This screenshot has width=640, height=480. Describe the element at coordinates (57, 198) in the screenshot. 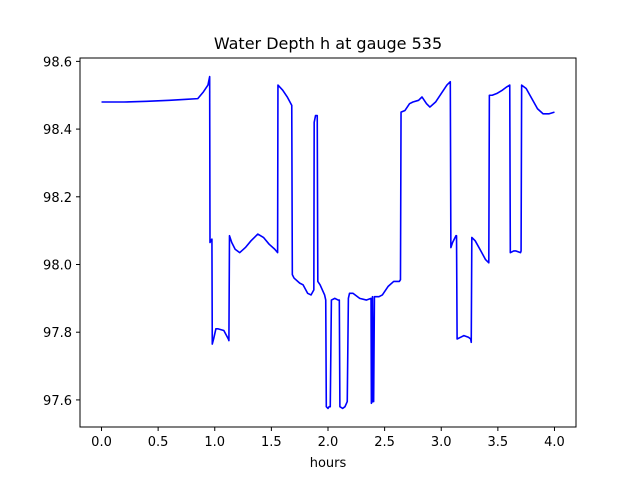

I see `y-tick-label: 98.2` at that location.